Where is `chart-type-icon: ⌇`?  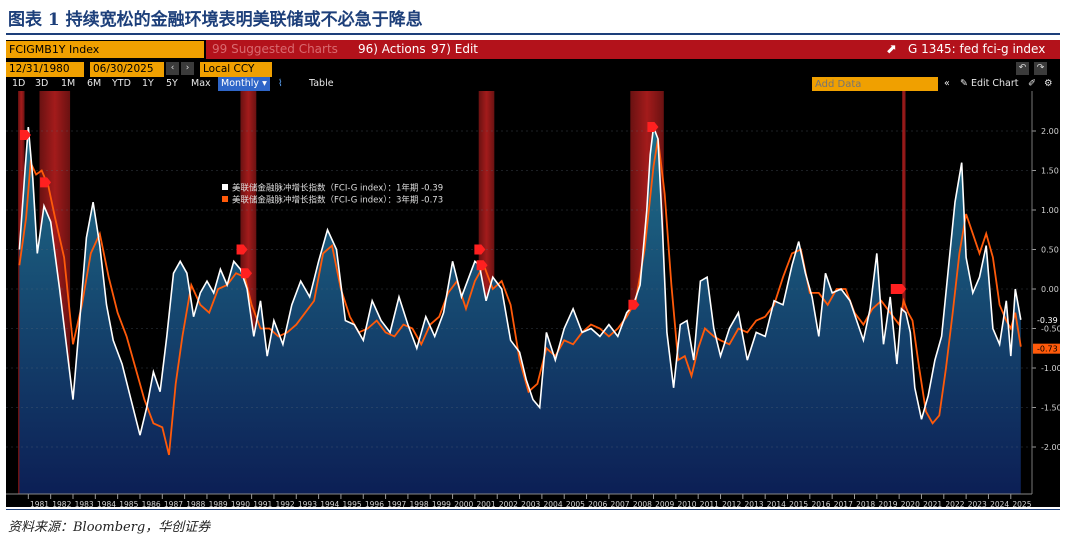
chart-type-icon: ⌇ is located at coordinates (280, 83).